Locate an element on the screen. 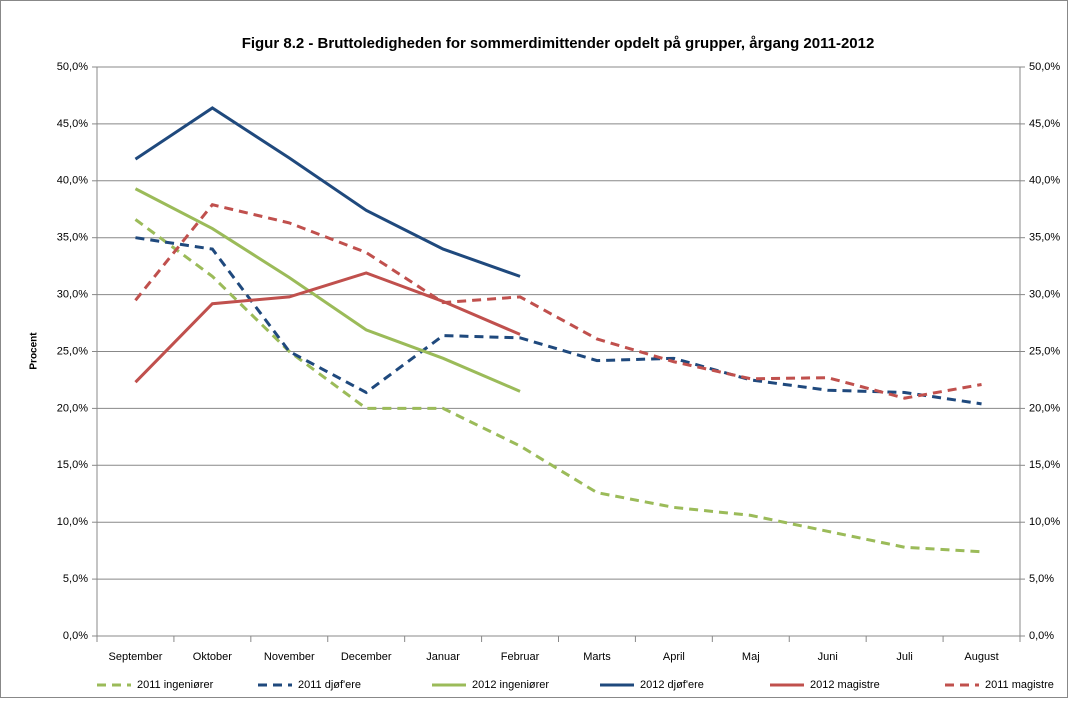 Image resolution: width=1068 pixels, height=703 pixels. y2-tick-label: 20,0% is located at coordinates (1044, 408).